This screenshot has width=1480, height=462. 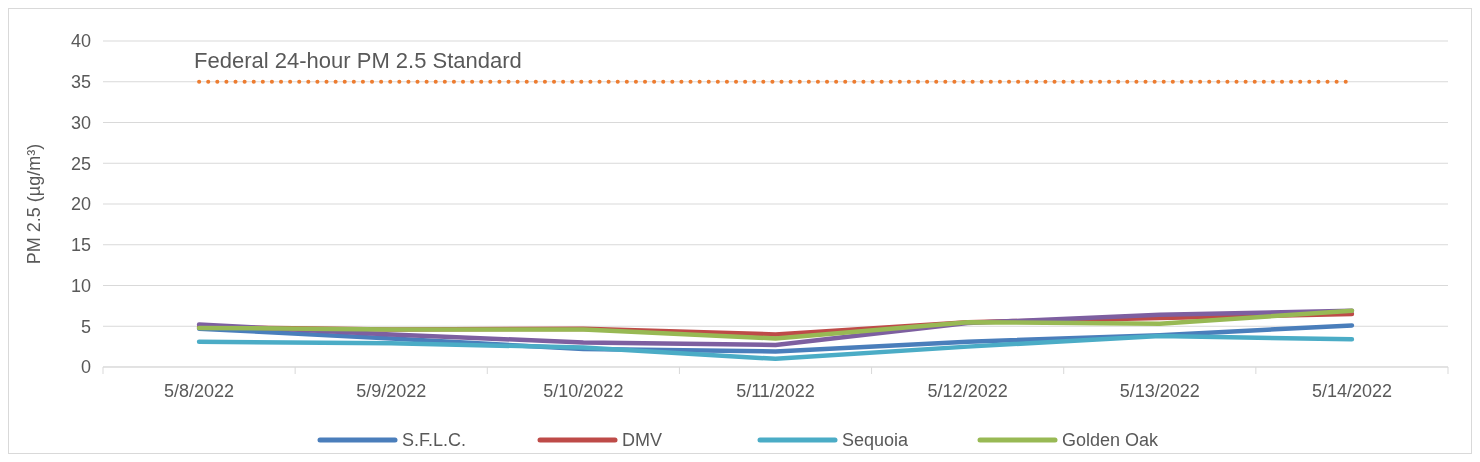 I want to click on legend-label: S.F.L.C., so click(x=434, y=440).